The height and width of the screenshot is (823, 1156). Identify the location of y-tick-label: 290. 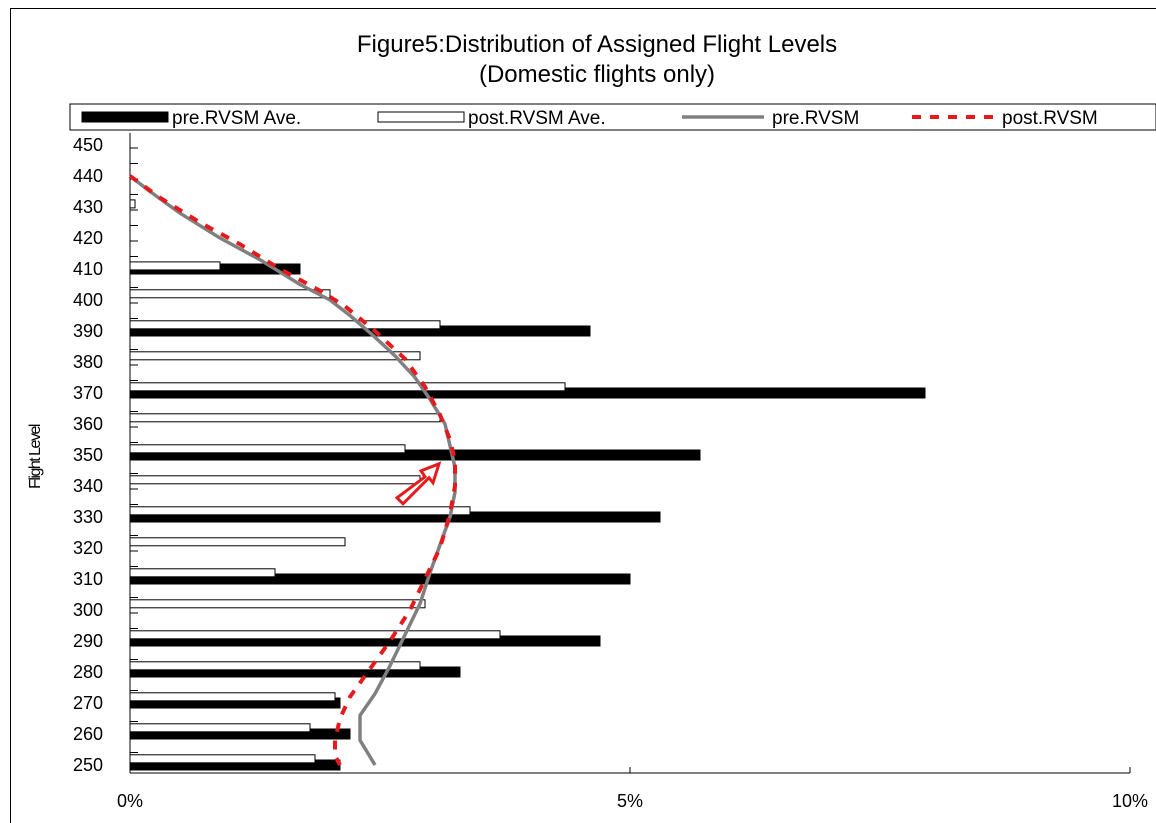
(88, 641).